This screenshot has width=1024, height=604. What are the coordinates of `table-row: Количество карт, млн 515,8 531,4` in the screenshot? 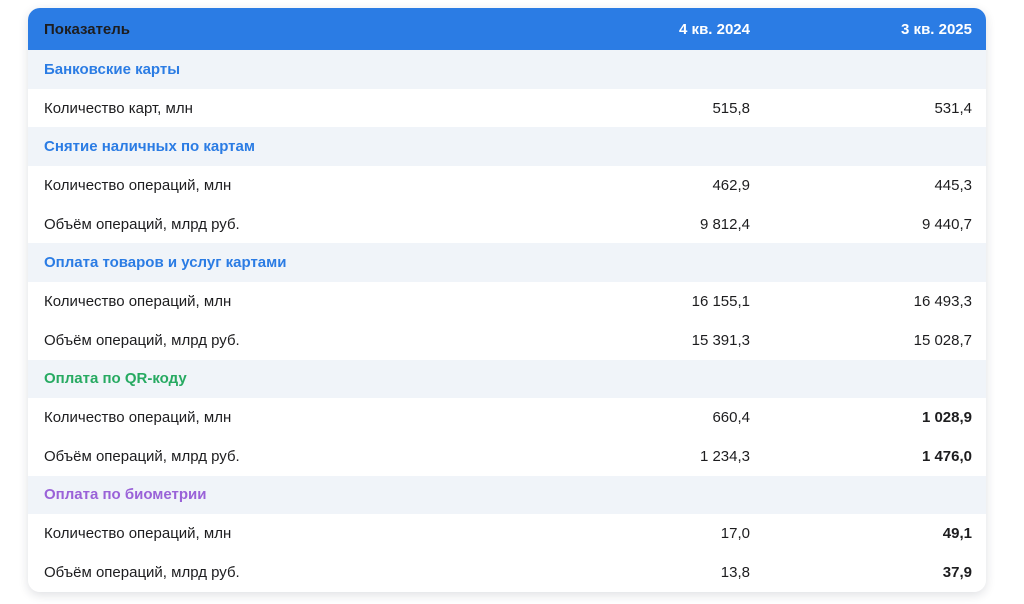 It's located at (507, 108).